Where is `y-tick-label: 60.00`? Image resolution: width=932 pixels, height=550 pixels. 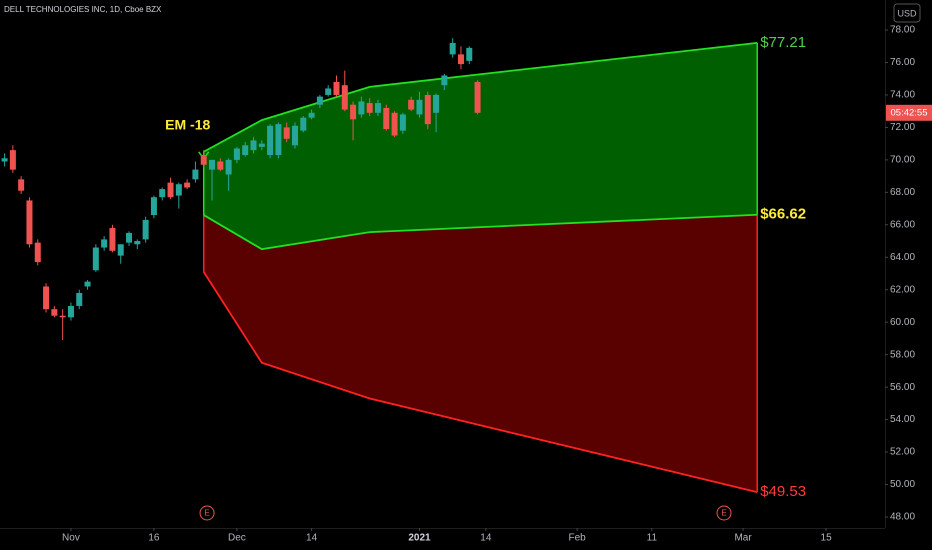
y-tick-label: 60.00 is located at coordinates (902, 322).